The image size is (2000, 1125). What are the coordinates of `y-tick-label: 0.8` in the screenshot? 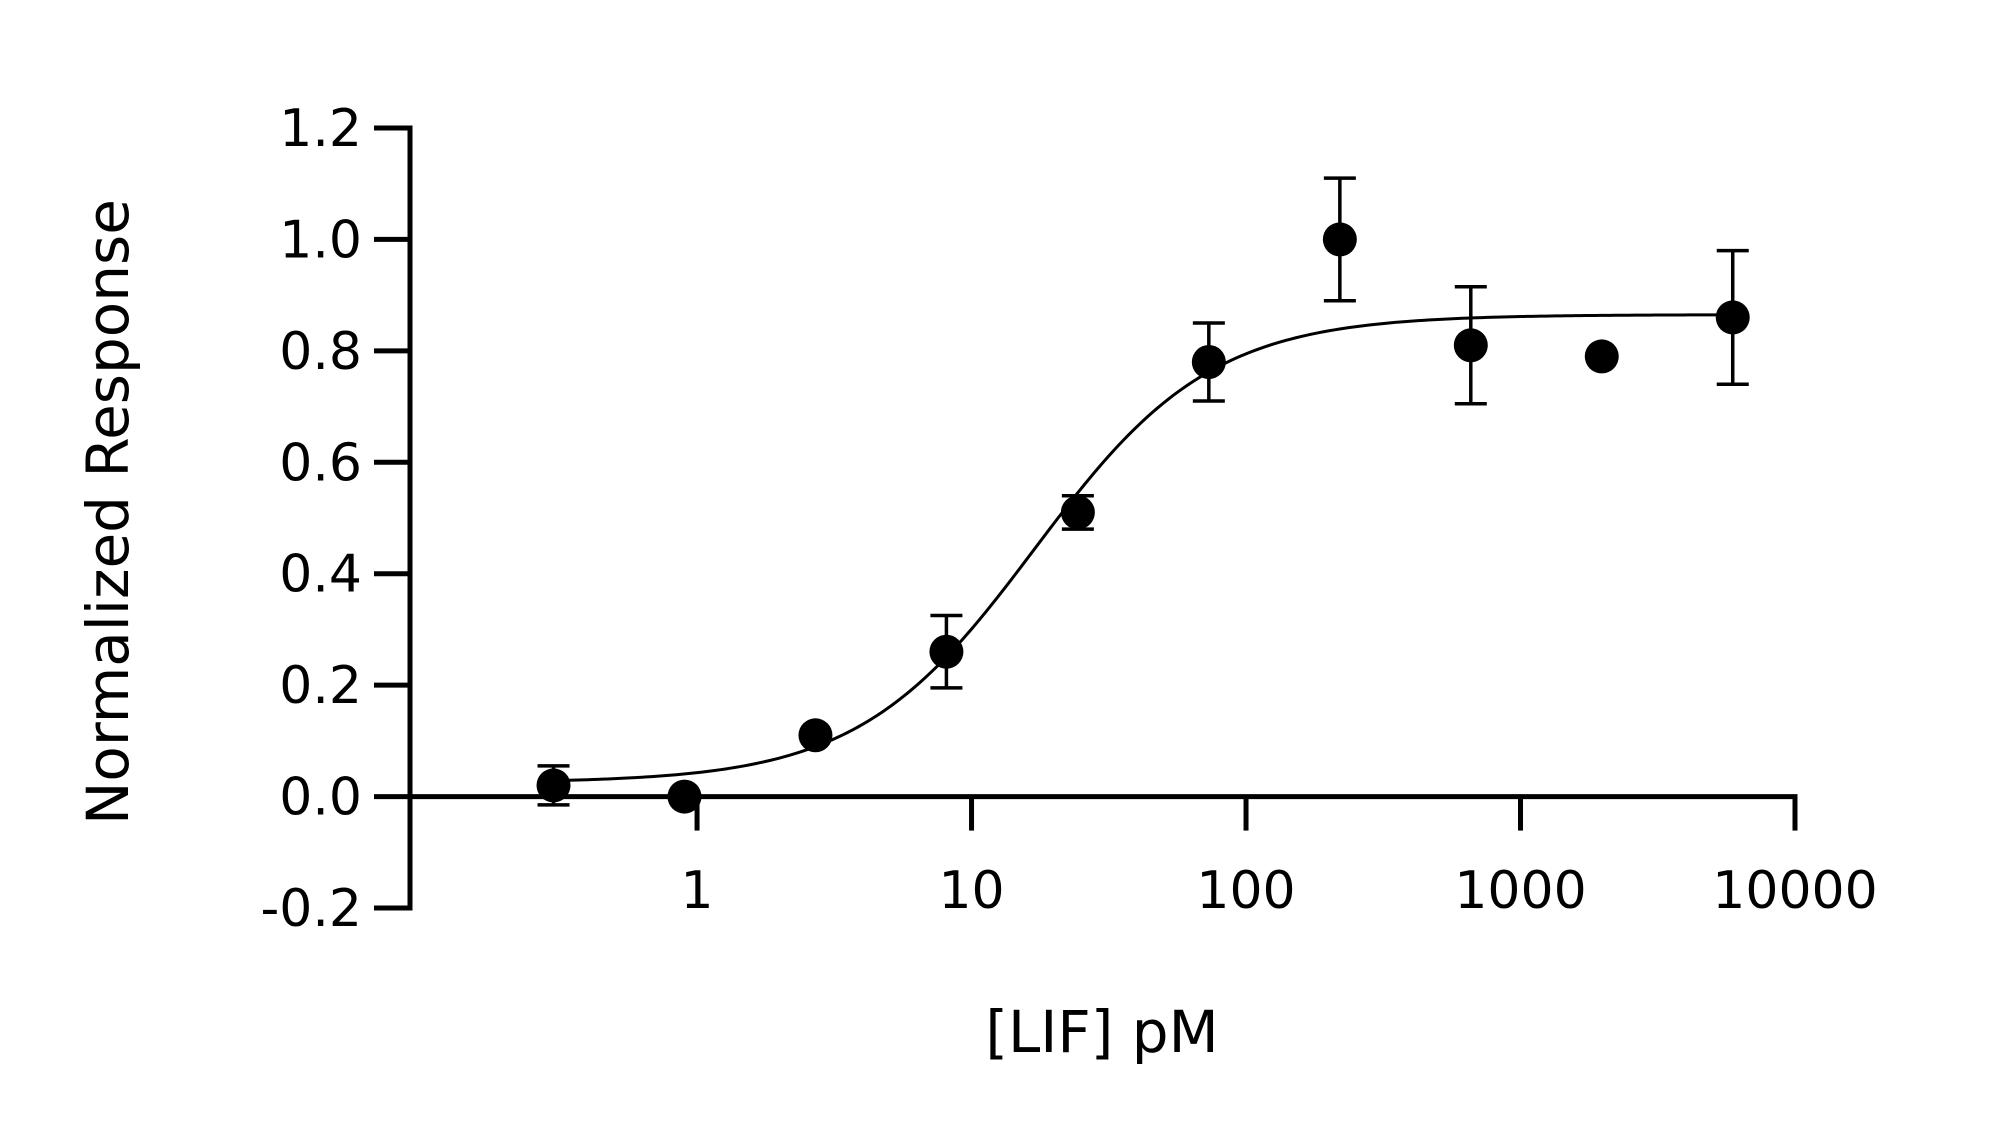 It's located at (320, 352).